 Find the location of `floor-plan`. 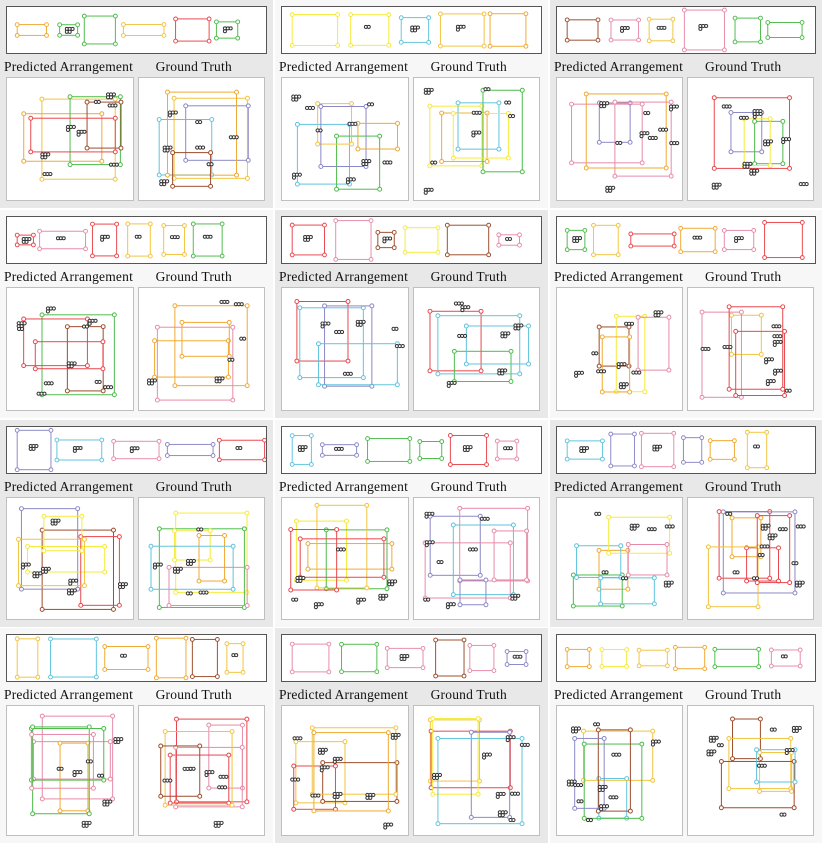

floor-plan is located at coordinates (203, 139).